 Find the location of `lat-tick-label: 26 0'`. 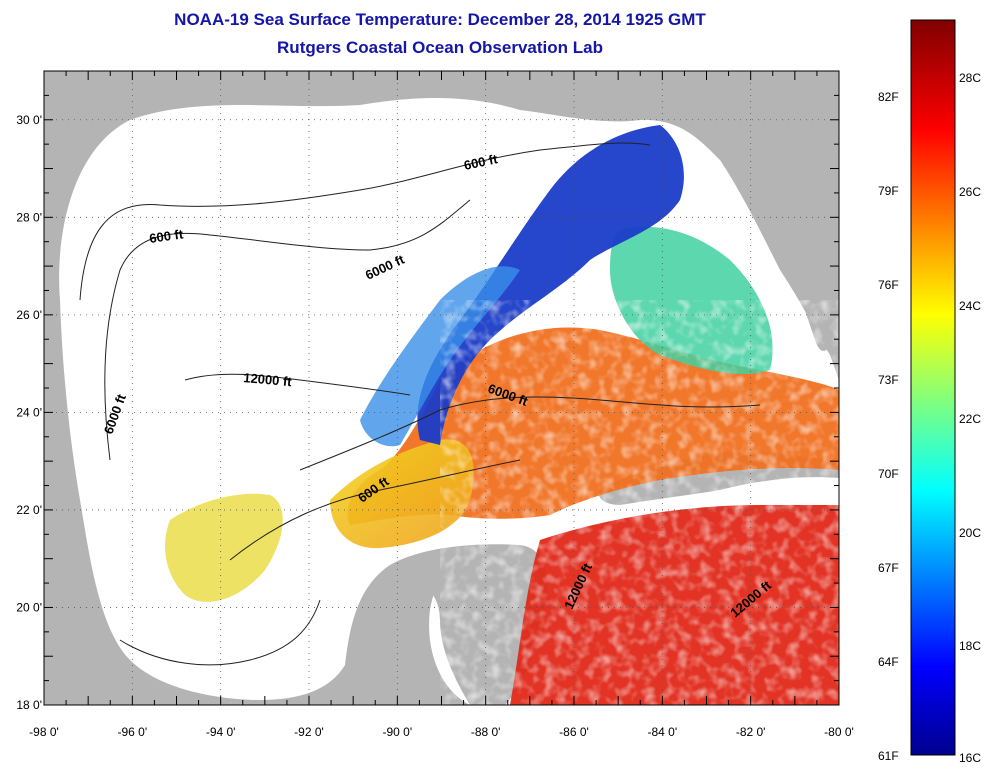

lat-tick-label: 26 0' is located at coordinates (29, 315).